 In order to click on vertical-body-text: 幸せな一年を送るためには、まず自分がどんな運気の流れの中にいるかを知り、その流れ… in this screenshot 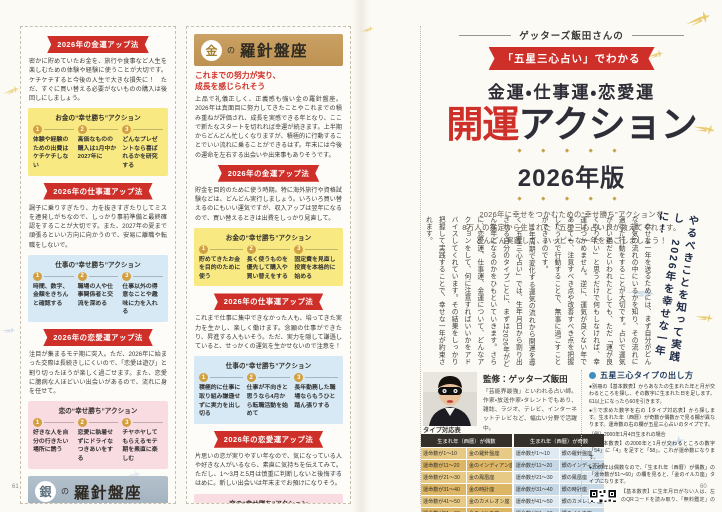, I will do `click(539, 294)`.